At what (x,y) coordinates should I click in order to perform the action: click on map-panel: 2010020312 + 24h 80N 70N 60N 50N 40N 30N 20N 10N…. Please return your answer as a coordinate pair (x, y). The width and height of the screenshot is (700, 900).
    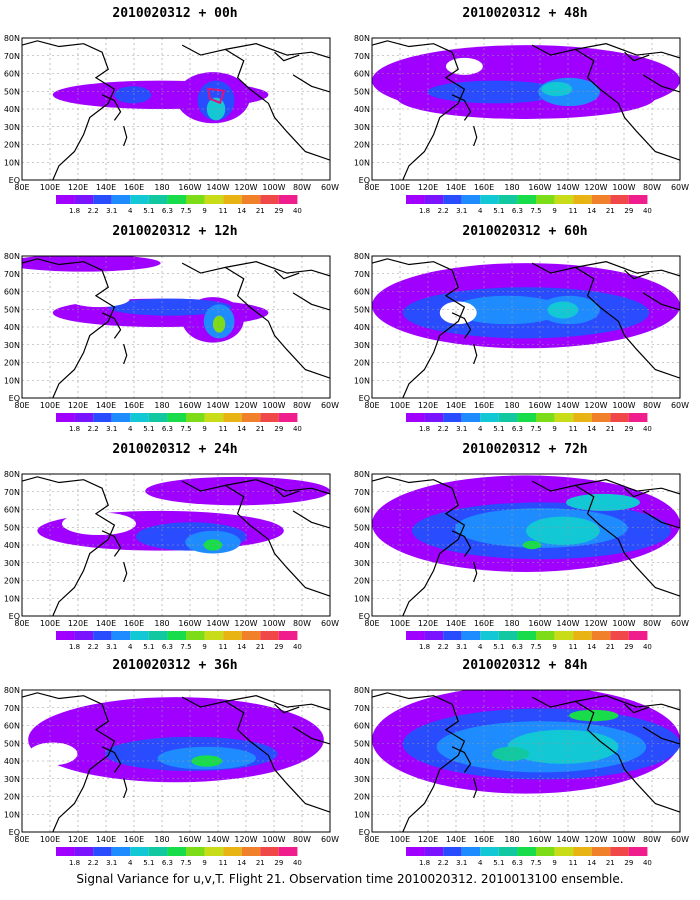
    Looking at the image, I should click on (175, 544).